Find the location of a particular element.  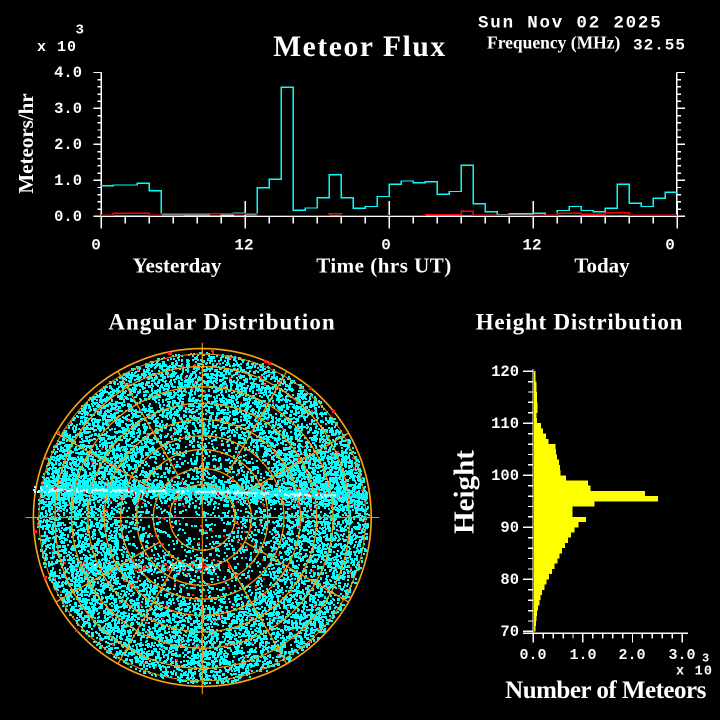

svg-text: Meteors/hr is located at coordinates (26, 143).